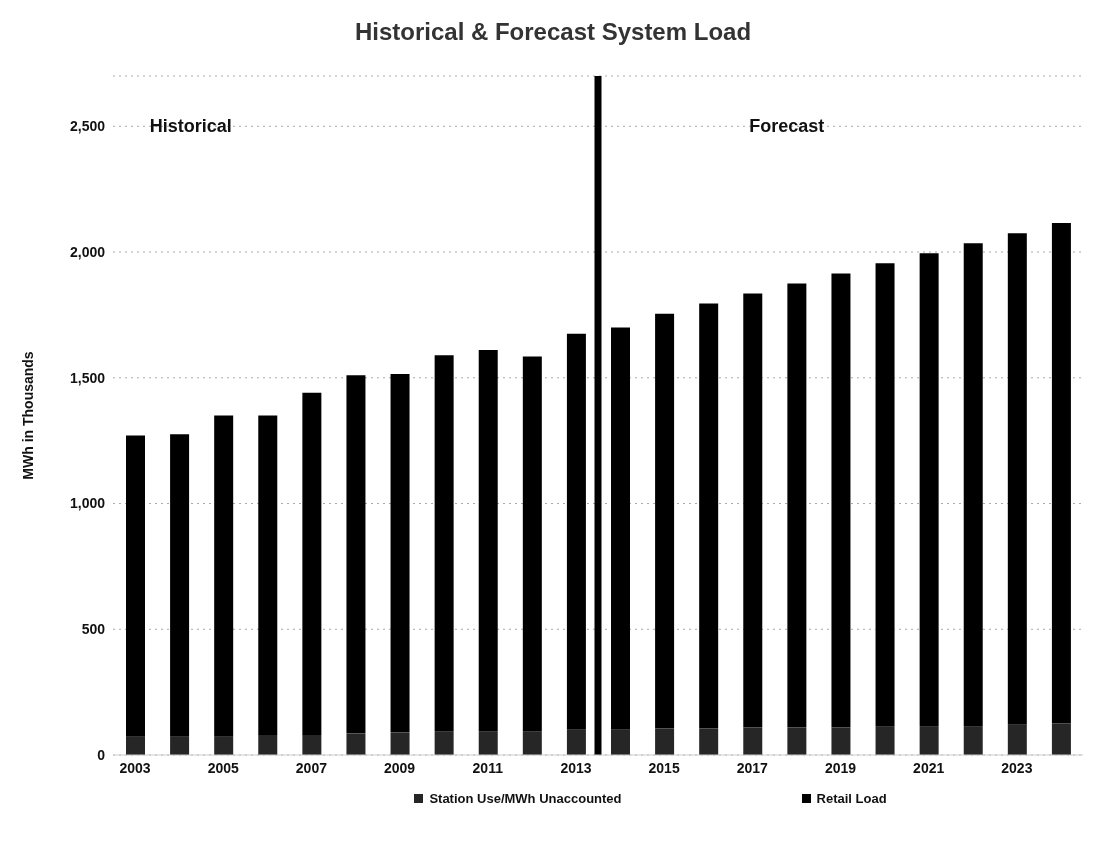  I want to click on y-tick-label: 1,500, so click(87, 377).